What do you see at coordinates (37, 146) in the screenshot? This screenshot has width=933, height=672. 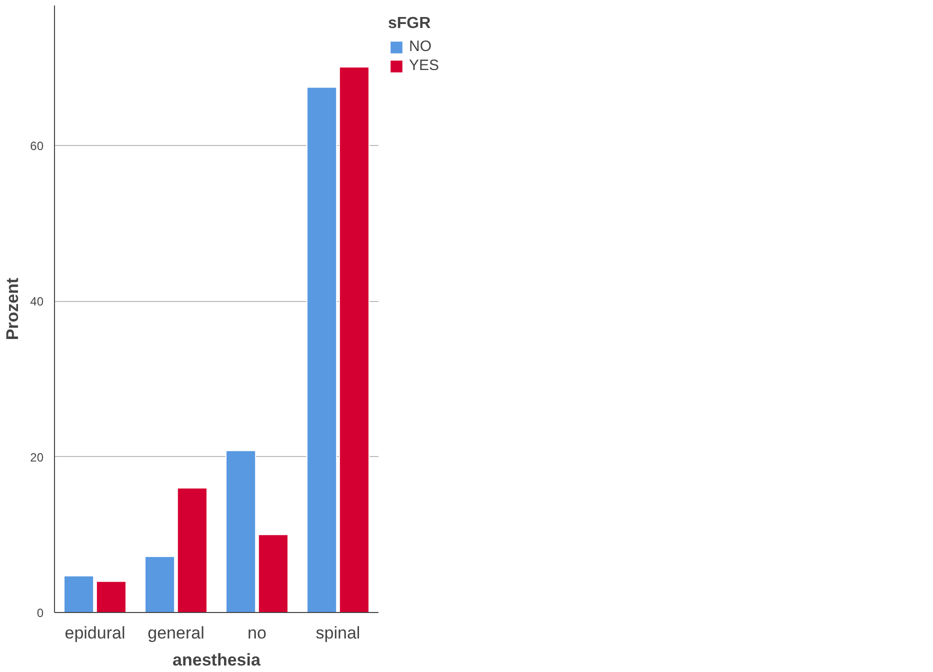 I see `y-tick-label: 60` at bounding box center [37, 146].